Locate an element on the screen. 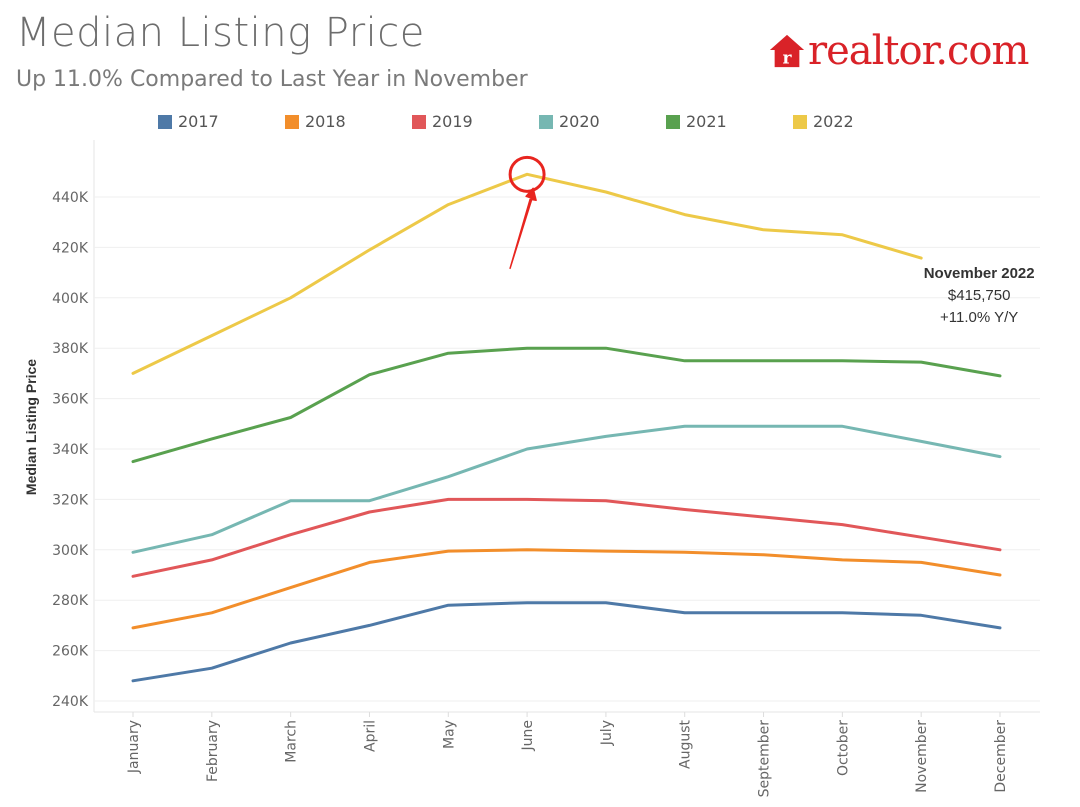  highlight-circle is located at coordinates (527, 174).